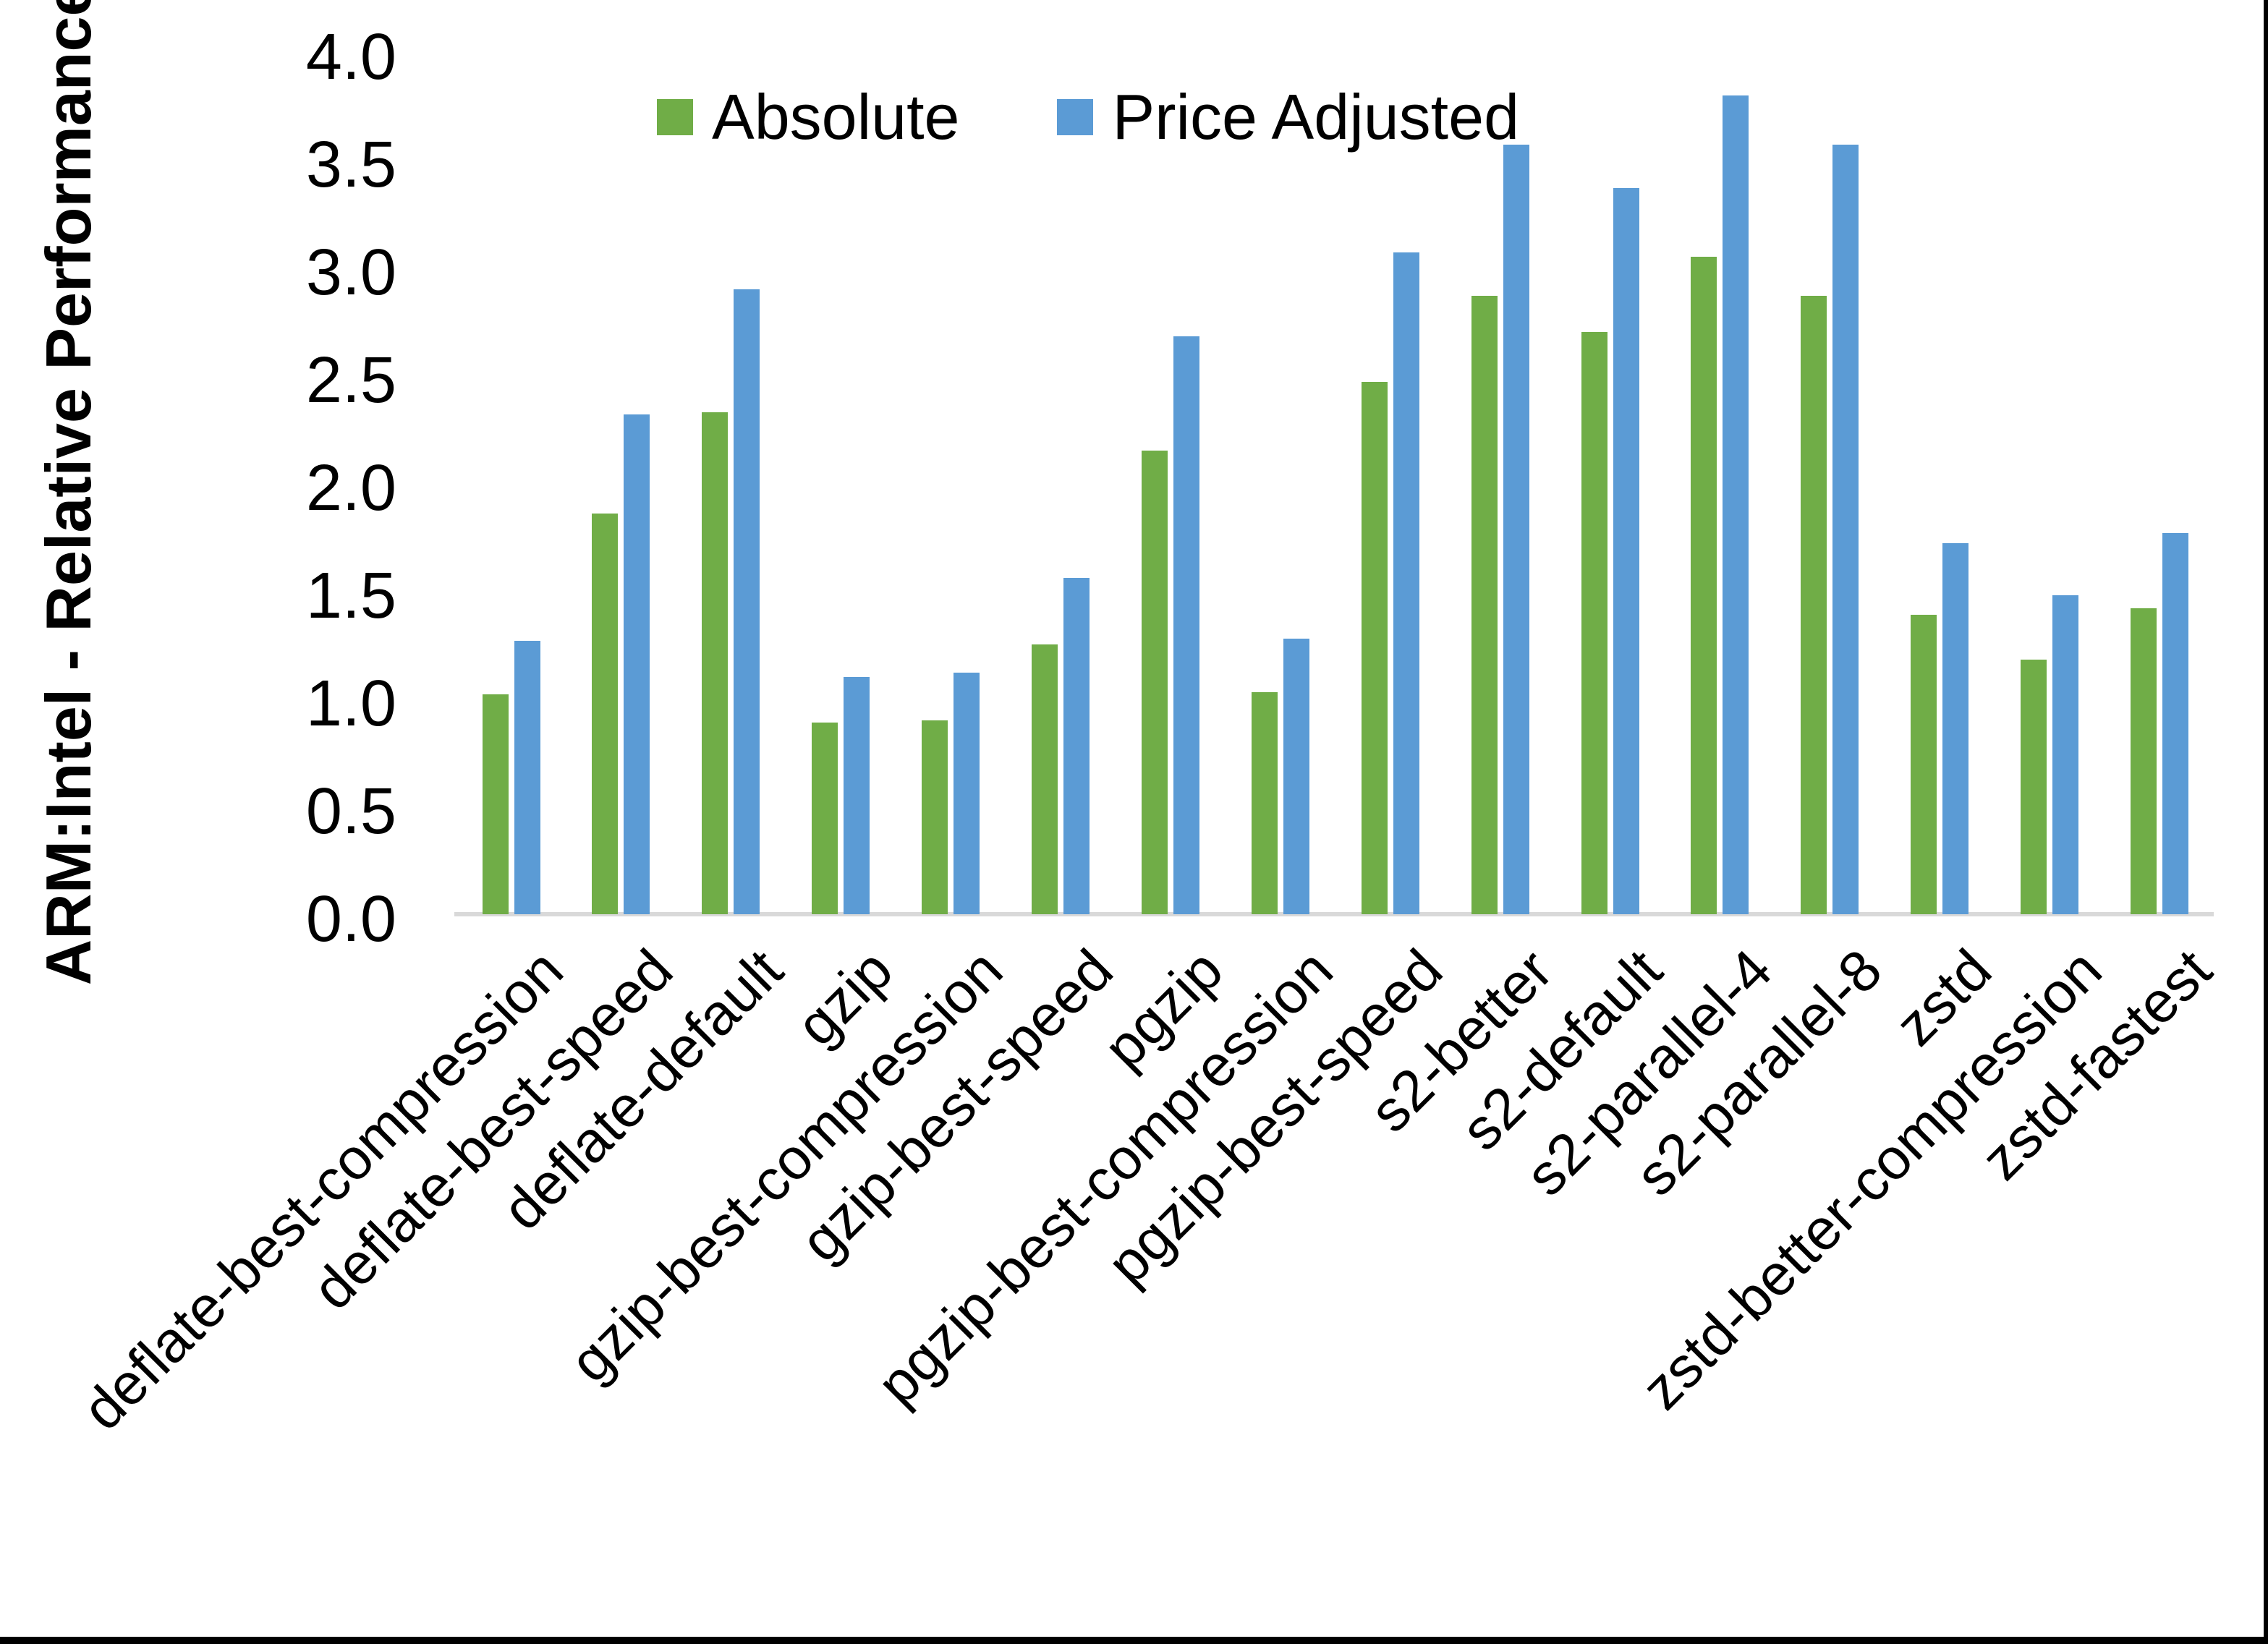 This screenshot has height=1644, width=2268. Describe the element at coordinates (967, 793) in the screenshot. I see `bar-price-adjusted-gzip-best-compression` at that location.